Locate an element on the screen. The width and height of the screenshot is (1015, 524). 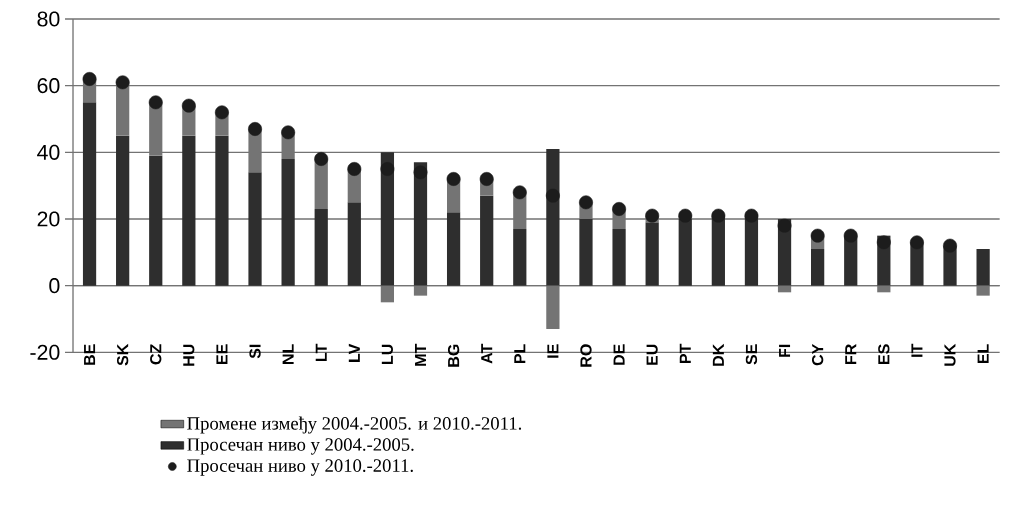
x-tick-label: SE is located at coordinates (751, 354).